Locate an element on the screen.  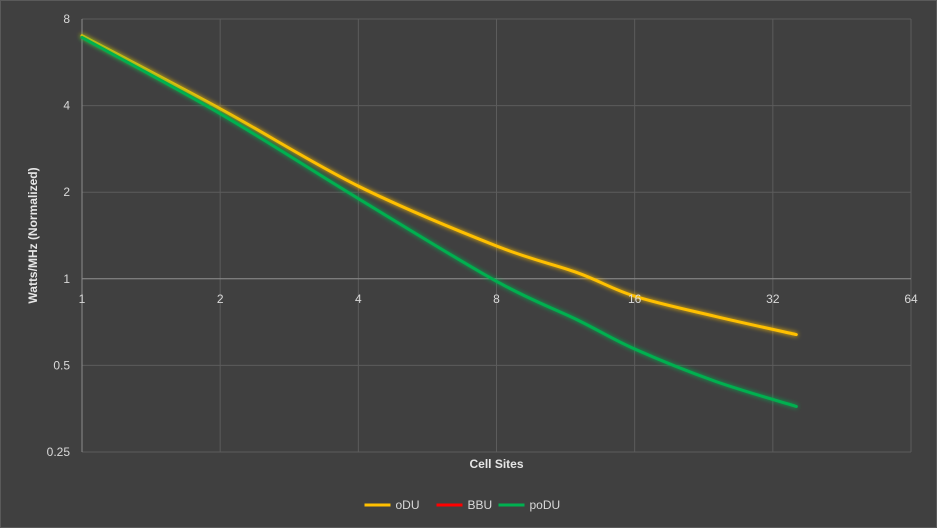
y-tick-label: 0.5 is located at coordinates (61, 365).